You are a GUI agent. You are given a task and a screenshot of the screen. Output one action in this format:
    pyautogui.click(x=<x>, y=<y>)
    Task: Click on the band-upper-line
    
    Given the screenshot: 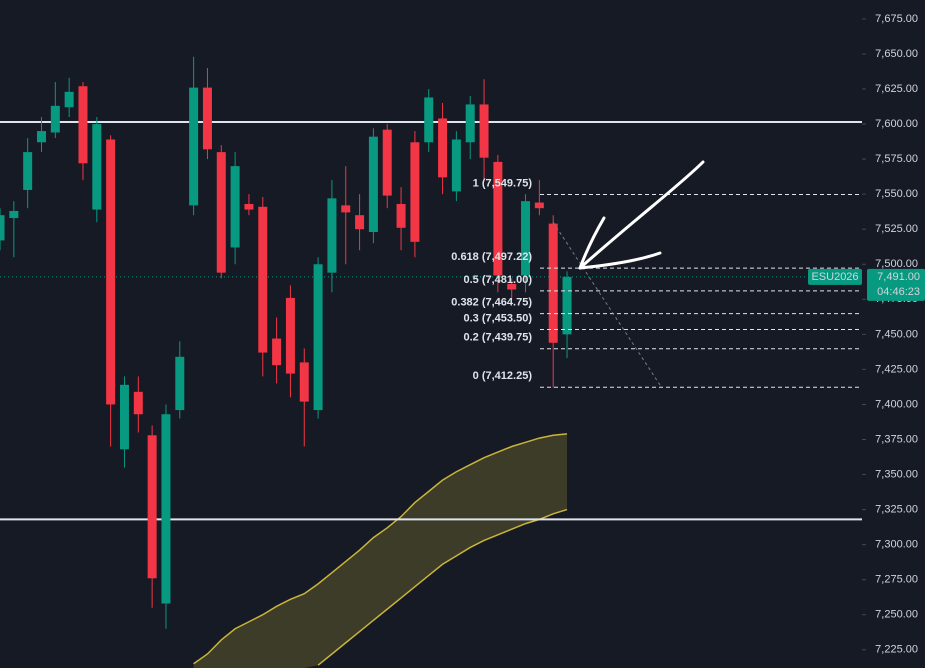 What is the action you would take?
    pyautogui.click(x=380, y=549)
    